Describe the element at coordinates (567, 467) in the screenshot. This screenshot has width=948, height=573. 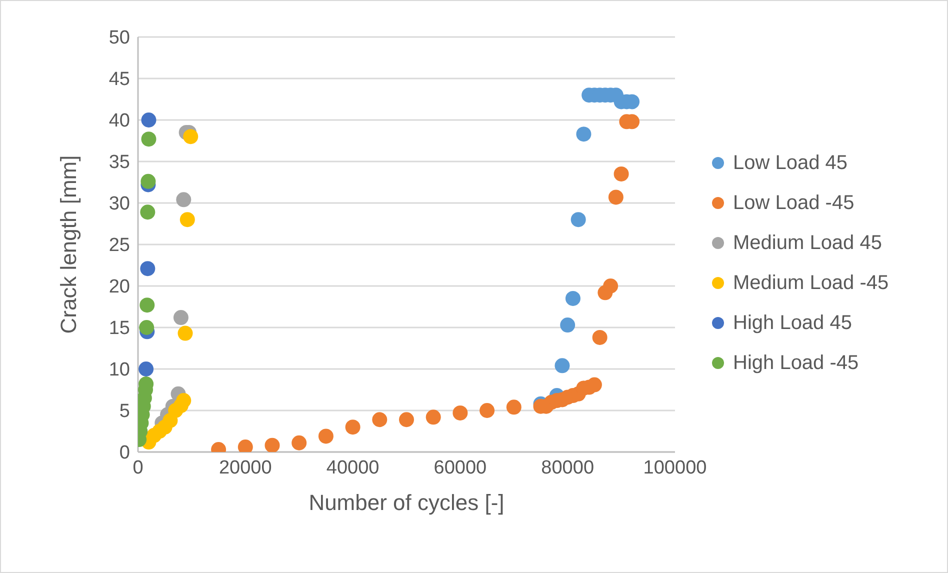
I see `x-tick-label: 80000` at that location.